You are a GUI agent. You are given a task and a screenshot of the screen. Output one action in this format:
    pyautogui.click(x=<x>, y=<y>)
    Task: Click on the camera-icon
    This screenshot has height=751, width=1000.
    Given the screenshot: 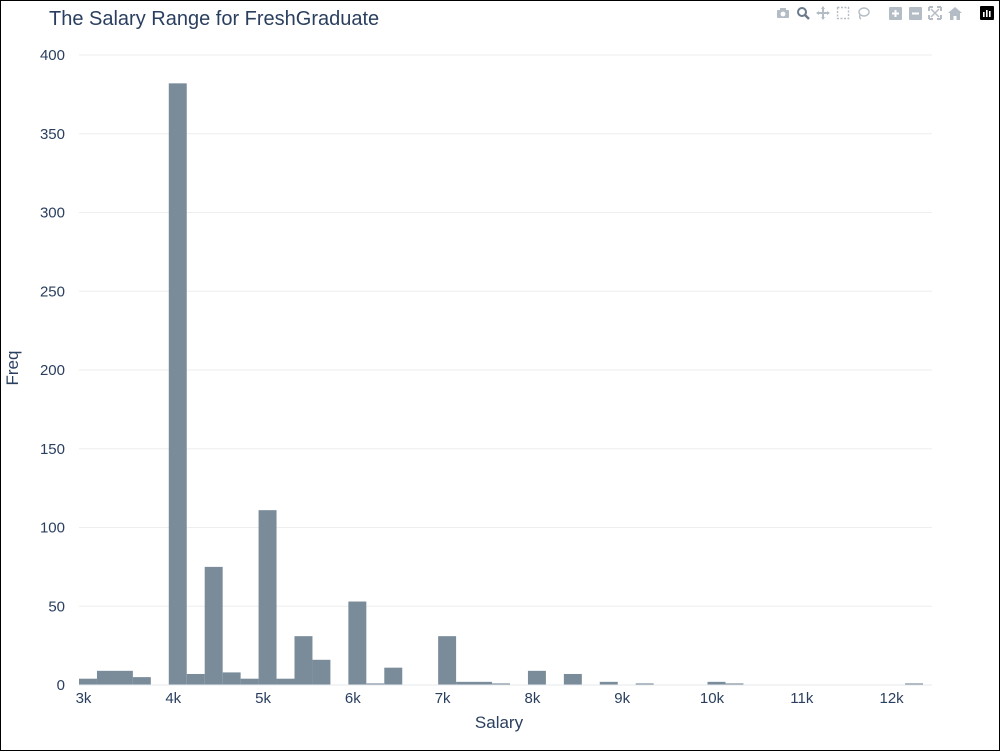 What is the action you would take?
    pyautogui.click(x=783, y=13)
    